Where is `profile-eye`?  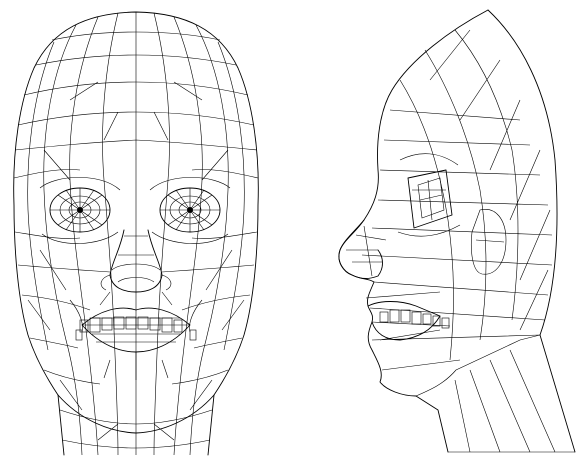
profile-eye is located at coordinates (429, 195).